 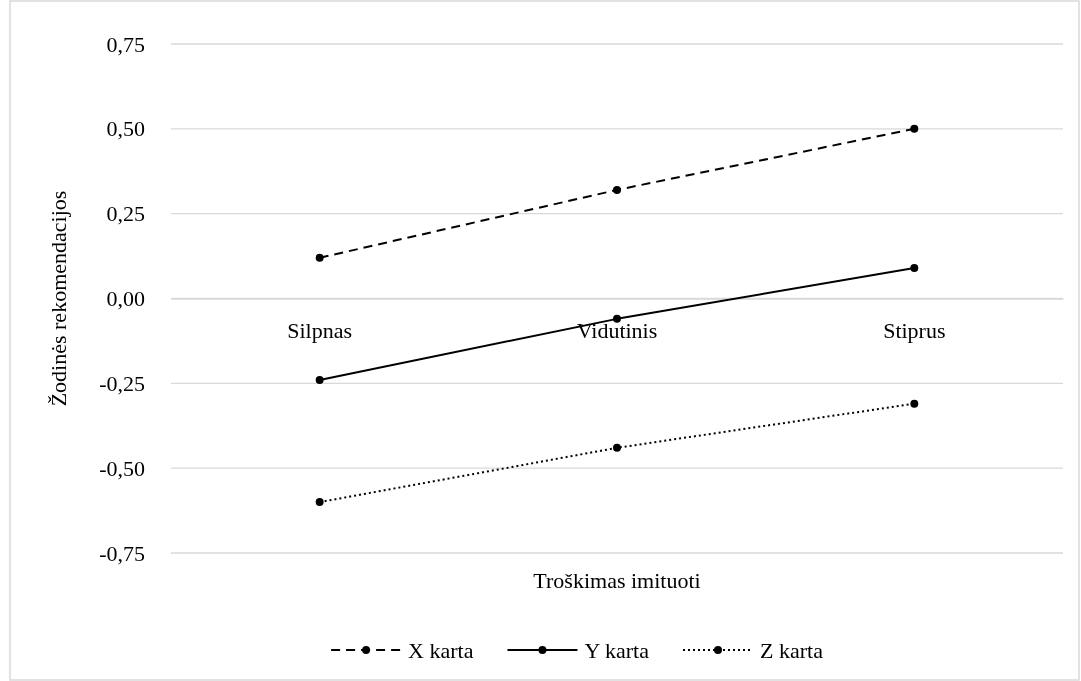 What do you see at coordinates (122, 553) in the screenshot?
I see `y-tick-label: -0,75` at bounding box center [122, 553].